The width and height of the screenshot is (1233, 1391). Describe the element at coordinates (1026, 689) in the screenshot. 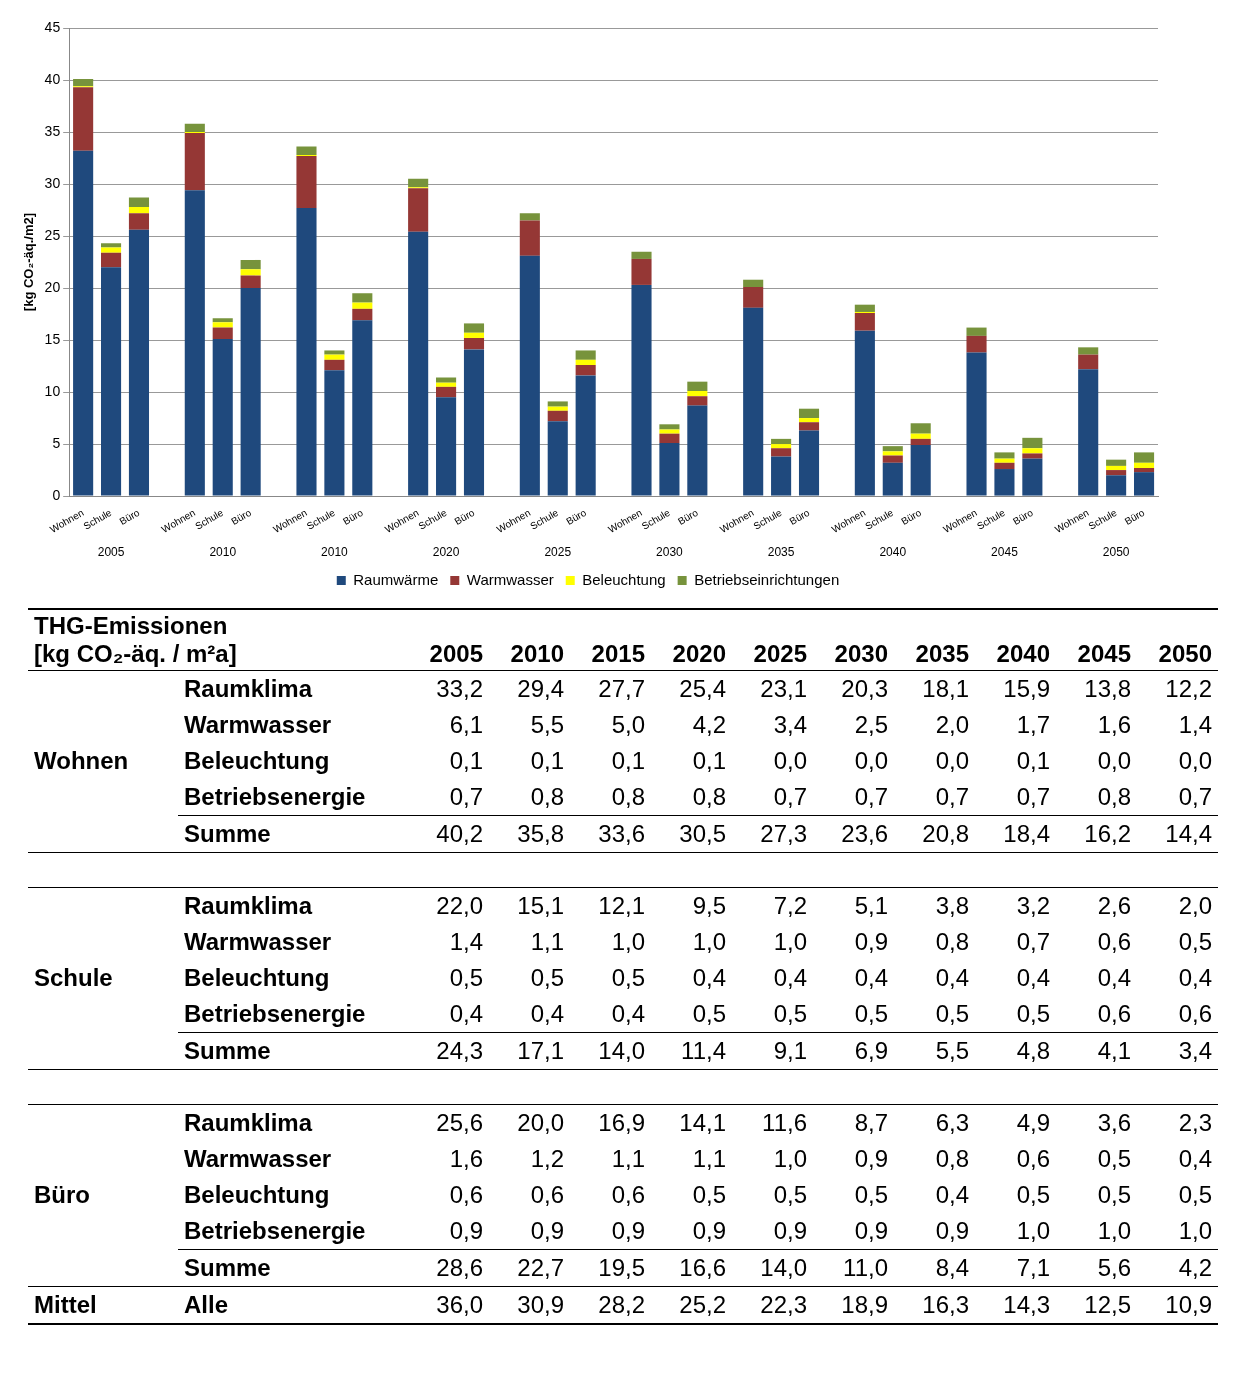

I see `data-label: 15,9` at that location.